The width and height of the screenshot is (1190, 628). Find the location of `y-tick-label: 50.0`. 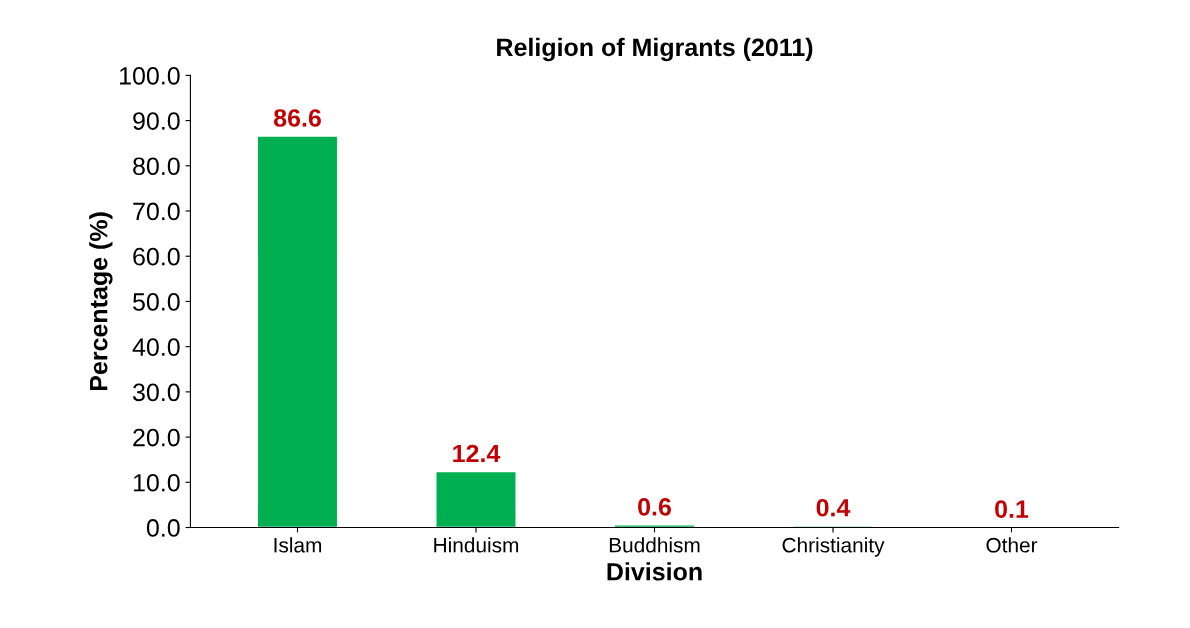

y-tick-label: 50.0 is located at coordinates (156, 302).